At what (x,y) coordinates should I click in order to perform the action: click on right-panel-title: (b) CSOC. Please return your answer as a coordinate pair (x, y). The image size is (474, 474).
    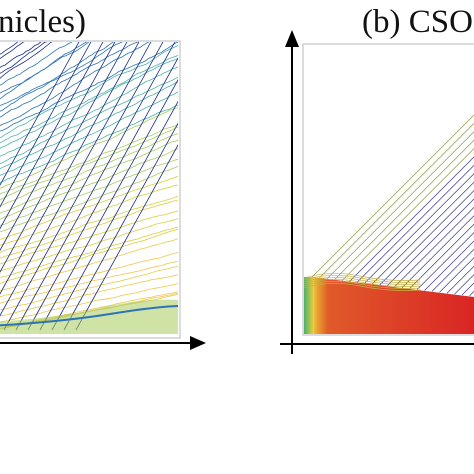
    Looking at the image, I should click on (418, 22).